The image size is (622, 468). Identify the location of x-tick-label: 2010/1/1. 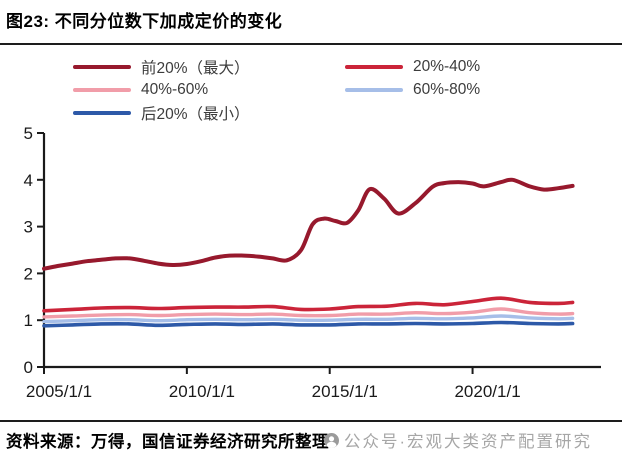
(202, 391).